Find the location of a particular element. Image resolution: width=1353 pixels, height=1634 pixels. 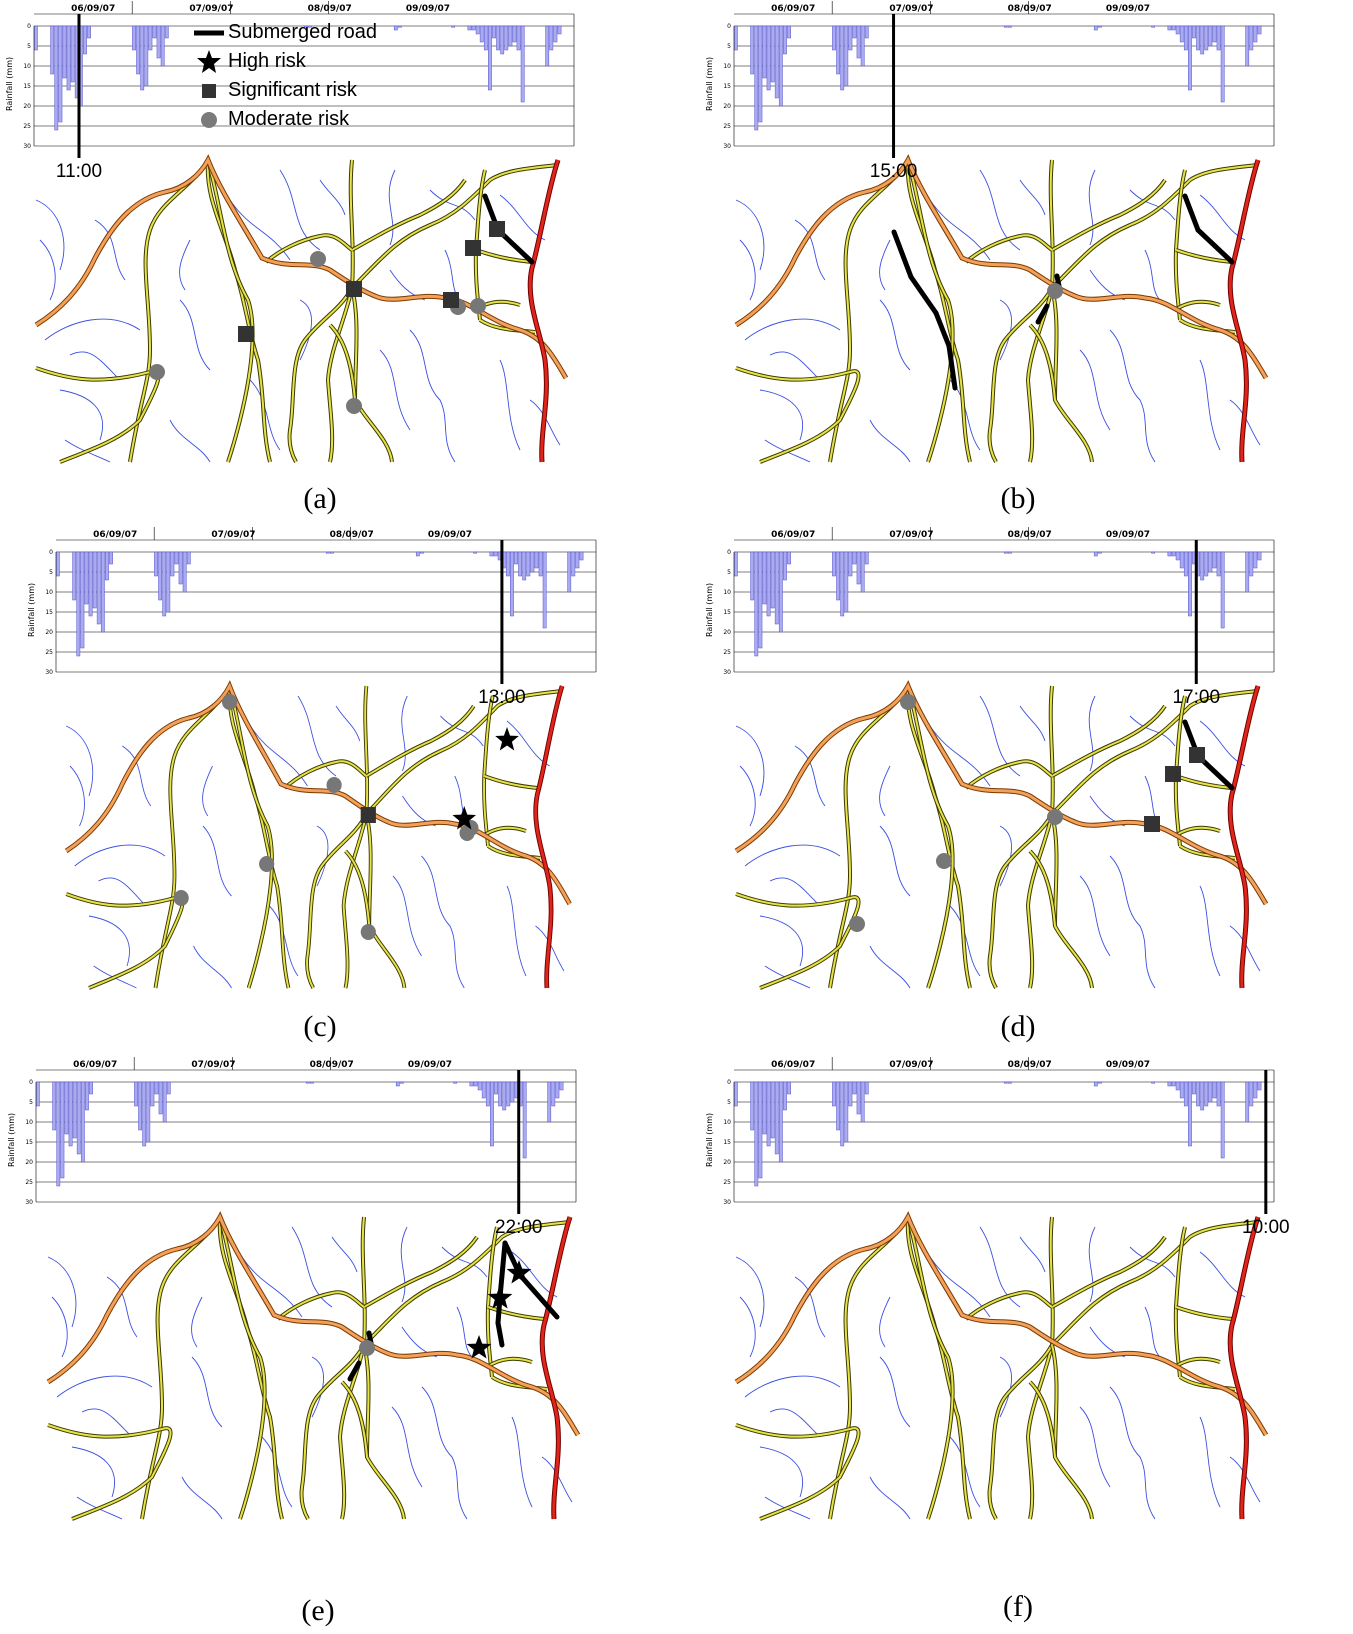

y-tick-label: 30 is located at coordinates (29, 1202).